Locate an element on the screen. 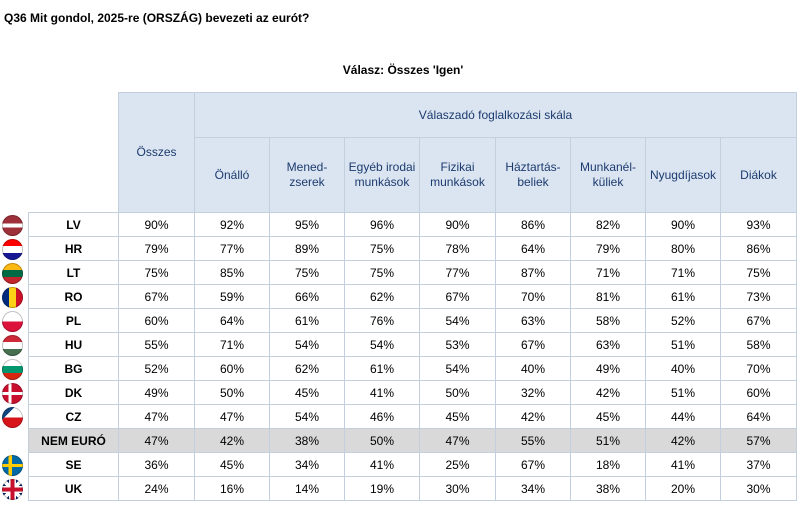 This screenshot has height=519, width=806. value-cell: 87% is located at coordinates (533, 272).